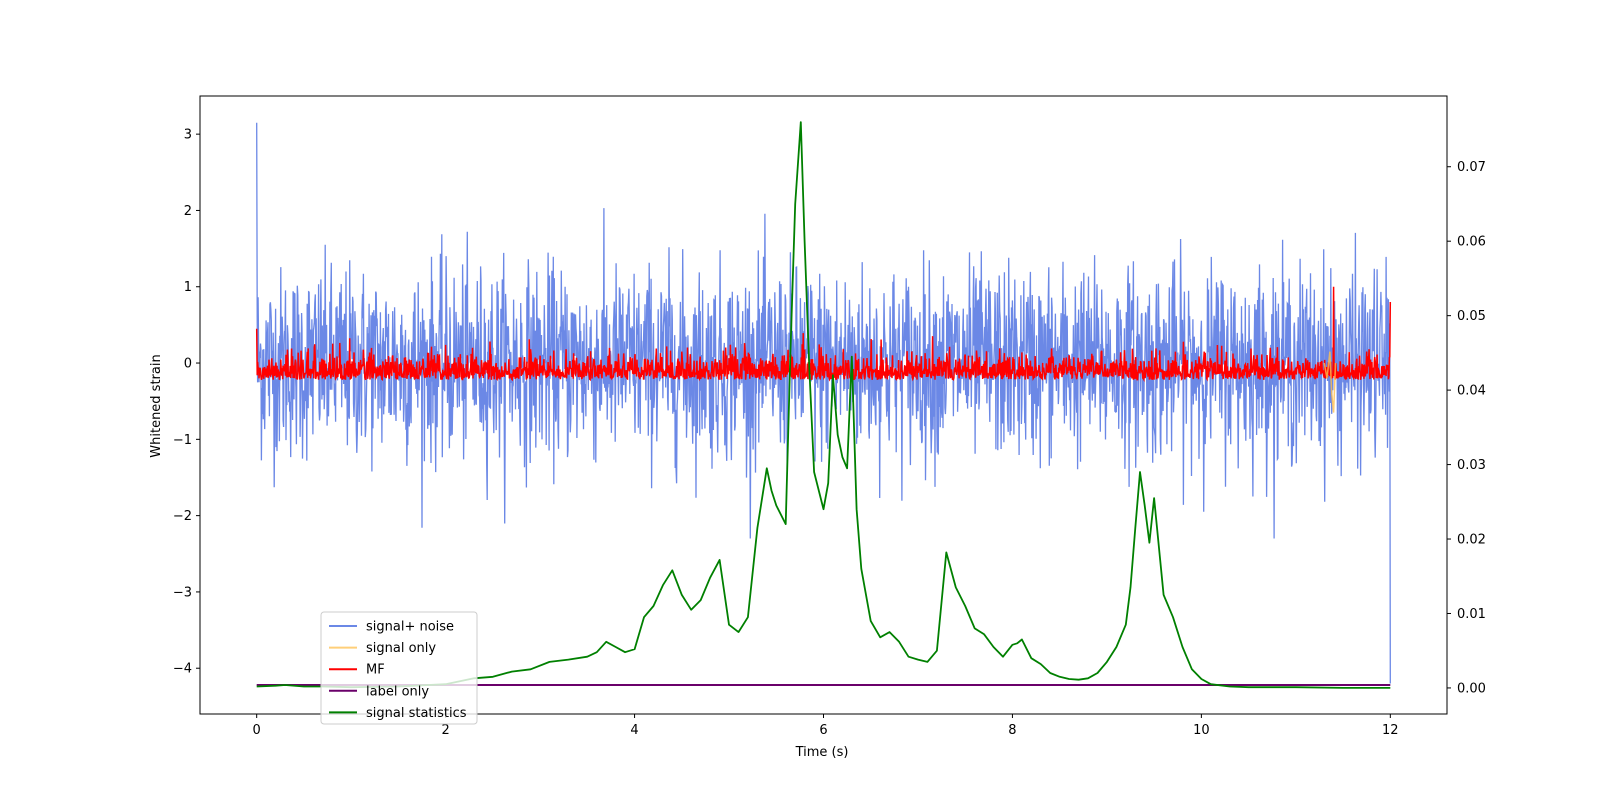 The width and height of the screenshot is (1600, 800). What do you see at coordinates (1012, 730) in the screenshot?
I see `x-tick-label: 8` at bounding box center [1012, 730].